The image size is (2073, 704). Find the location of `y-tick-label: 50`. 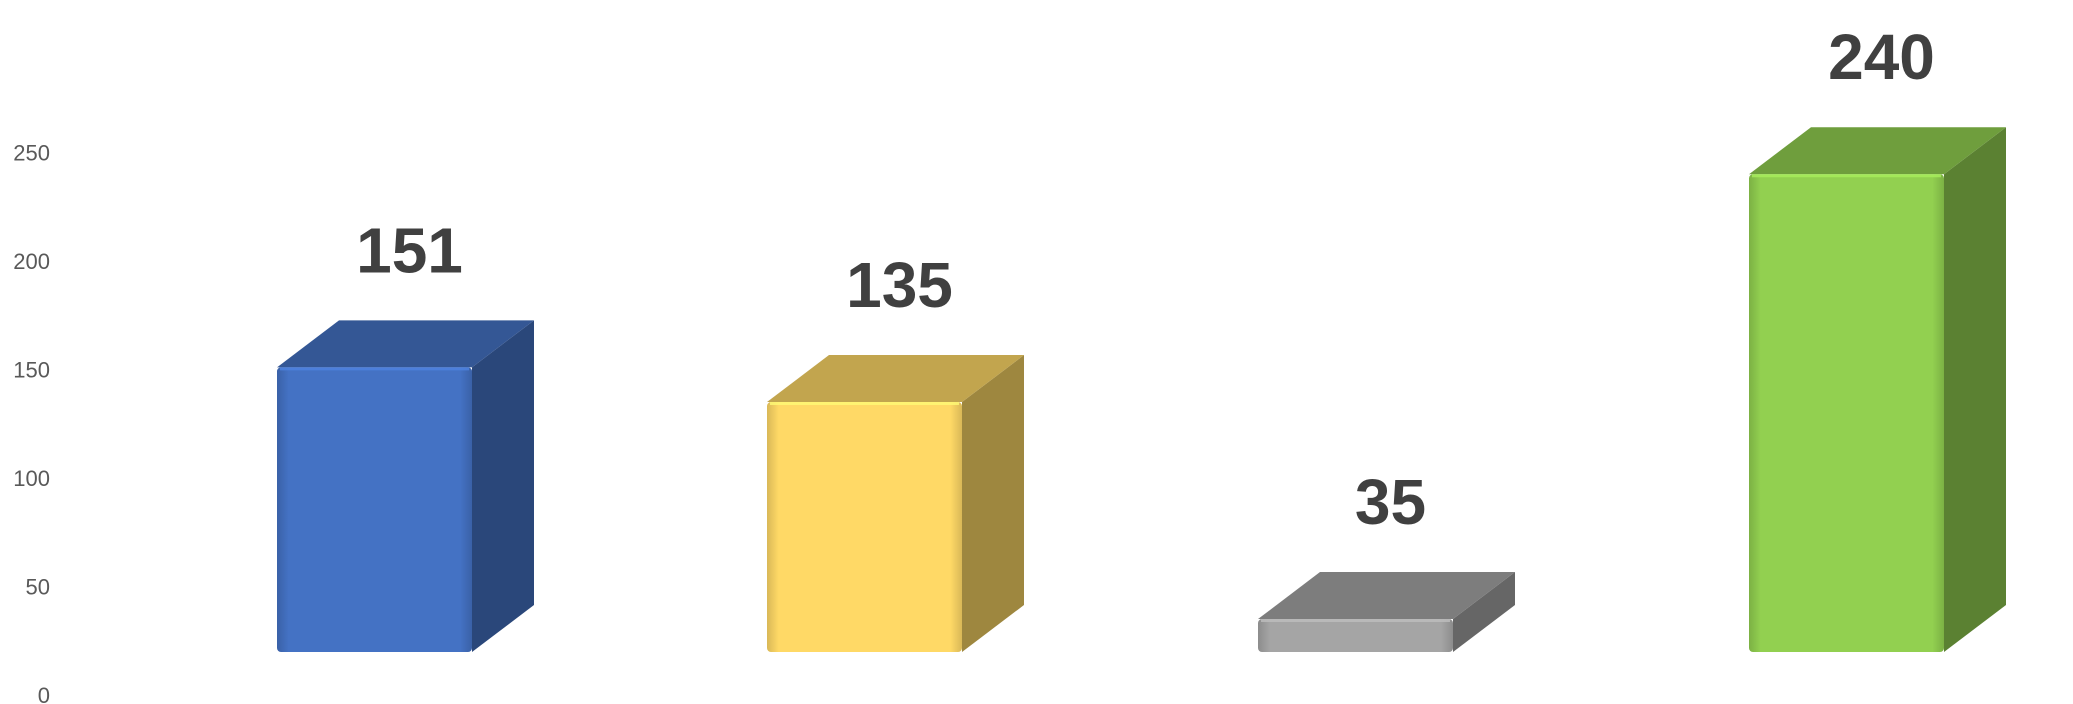

y-tick-label: 50 is located at coordinates (38, 587).